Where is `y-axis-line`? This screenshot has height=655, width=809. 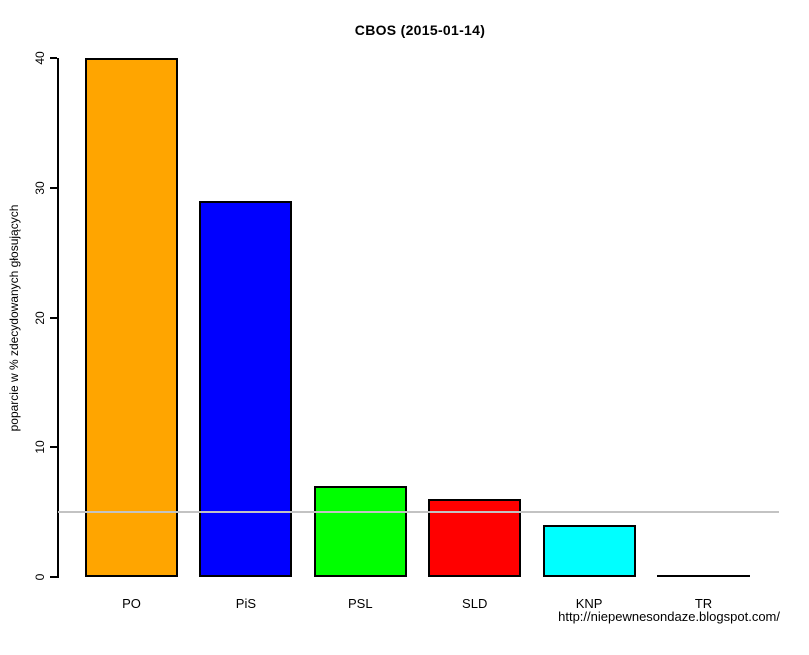 y-axis-line is located at coordinates (58, 318).